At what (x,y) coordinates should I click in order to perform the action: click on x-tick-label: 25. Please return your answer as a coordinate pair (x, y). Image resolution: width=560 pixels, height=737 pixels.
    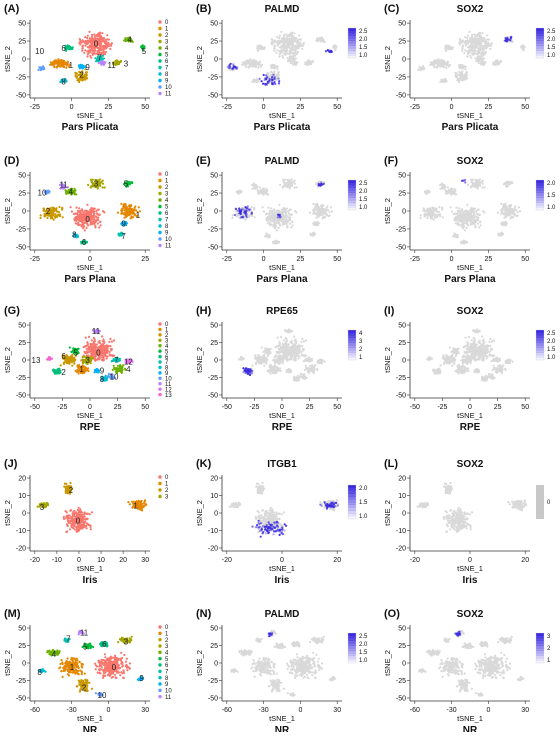
    Looking at the image, I should click on (489, 259).